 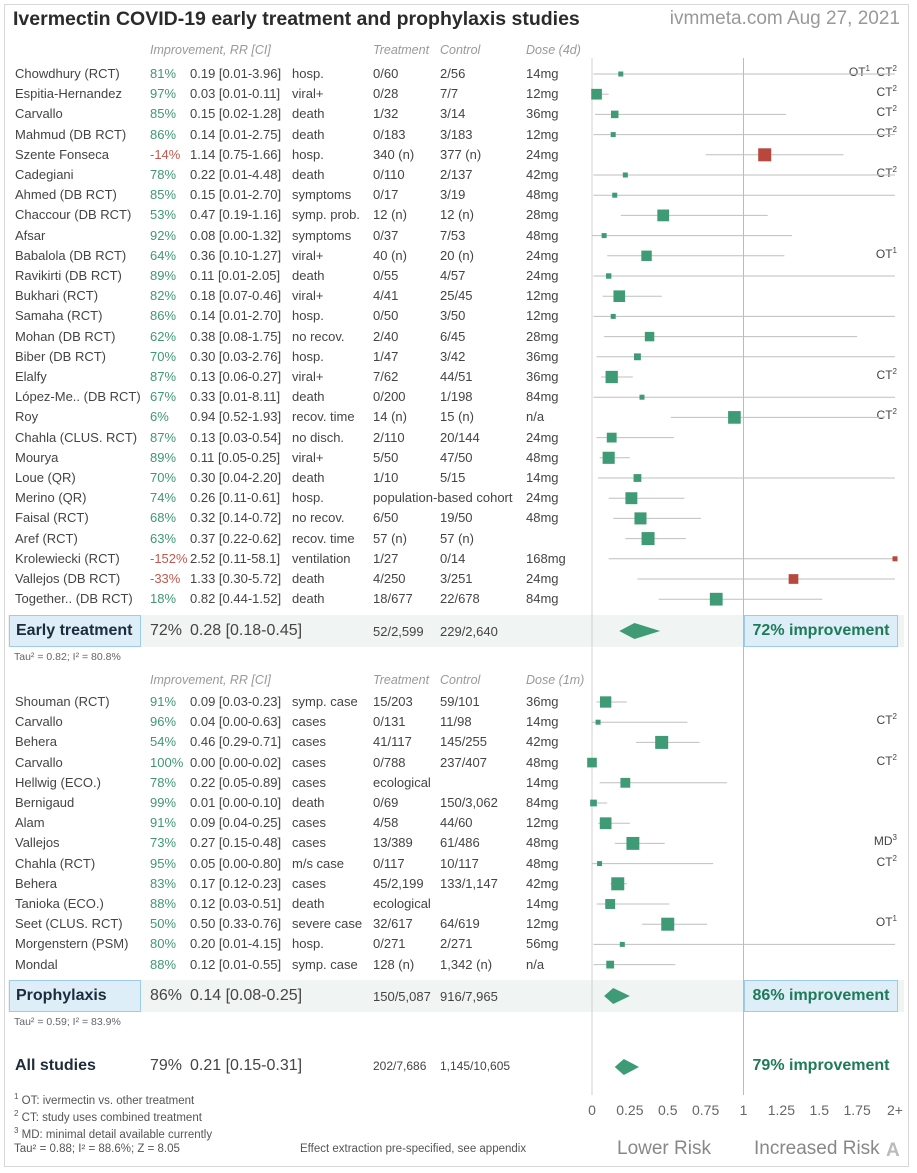 I want to click on early-study-control: 20 (n), so click(x=457, y=255).